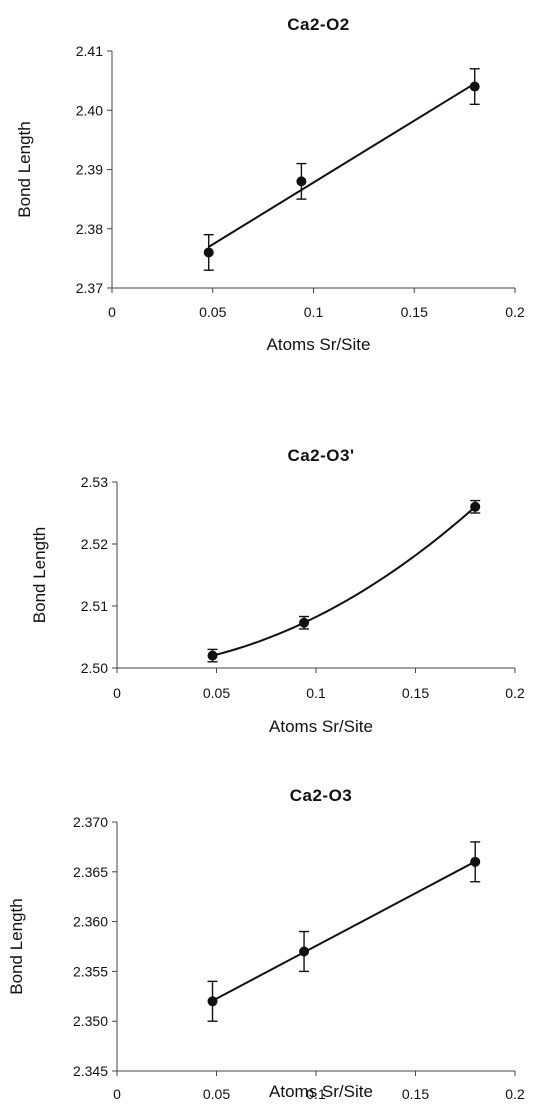  I want to click on y-tick-label: 2.345, so click(90, 1071).